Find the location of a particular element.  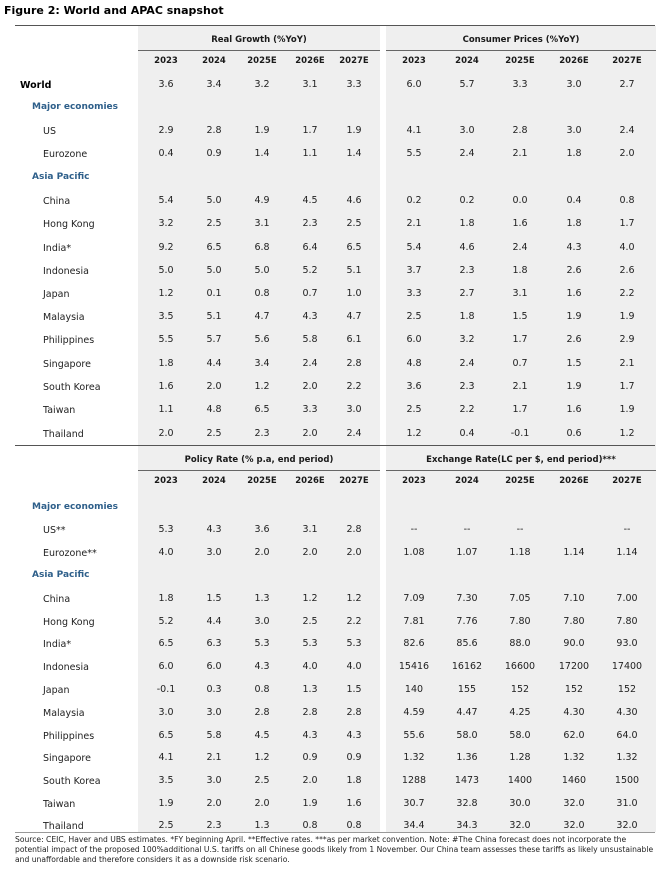

table-cell: 5.7 is located at coordinates (214, 339).